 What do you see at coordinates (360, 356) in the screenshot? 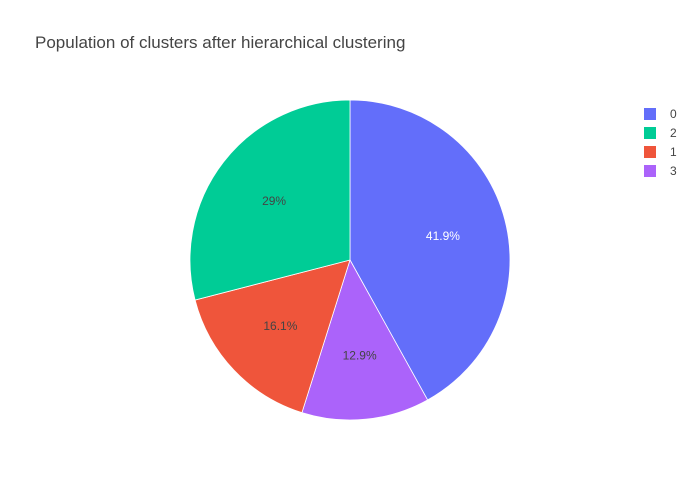
I see `slice-label-3: 12.9%` at bounding box center [360, 356].